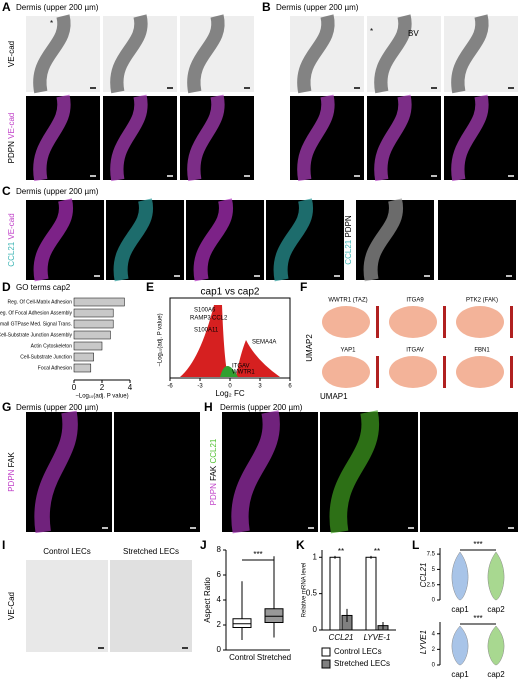  Describe the element at coordinates (334, 396) in the screenshot. I see `axis-label: UMAP1` at that location.